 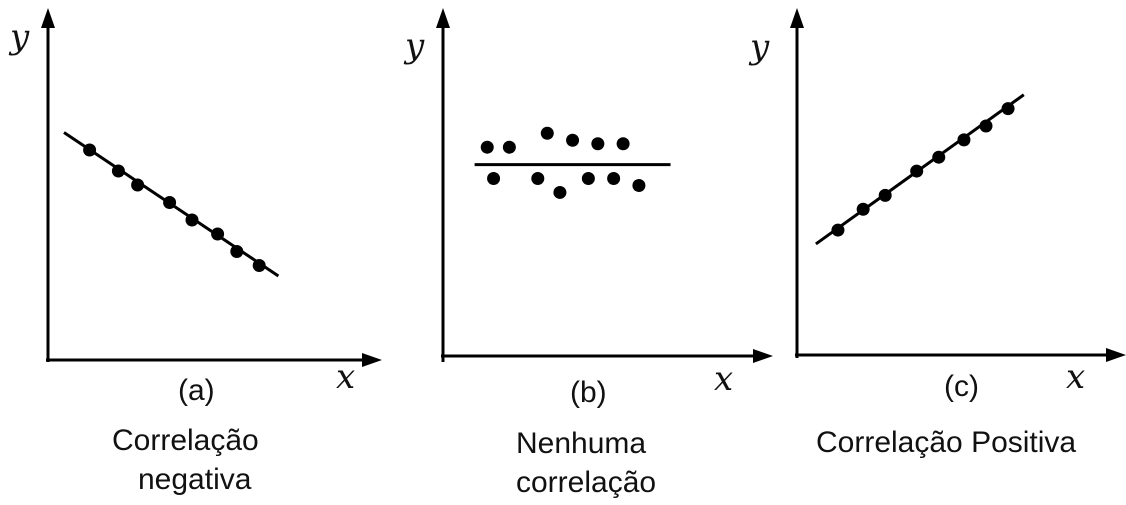 What do you see at coordinates (588, 392) in the screenshot?
I see `panel-label: (b)` at bounding box center [588, 392].